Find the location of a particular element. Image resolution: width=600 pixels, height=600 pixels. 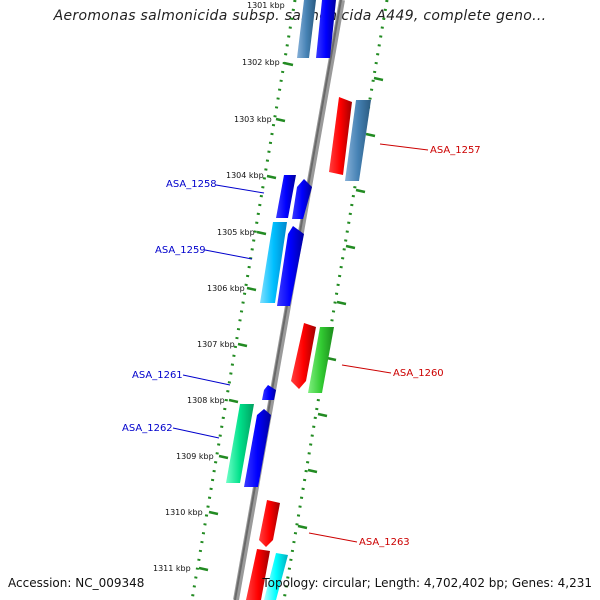

tick-label: 1310 kbp is located at coordinates (184, 512).